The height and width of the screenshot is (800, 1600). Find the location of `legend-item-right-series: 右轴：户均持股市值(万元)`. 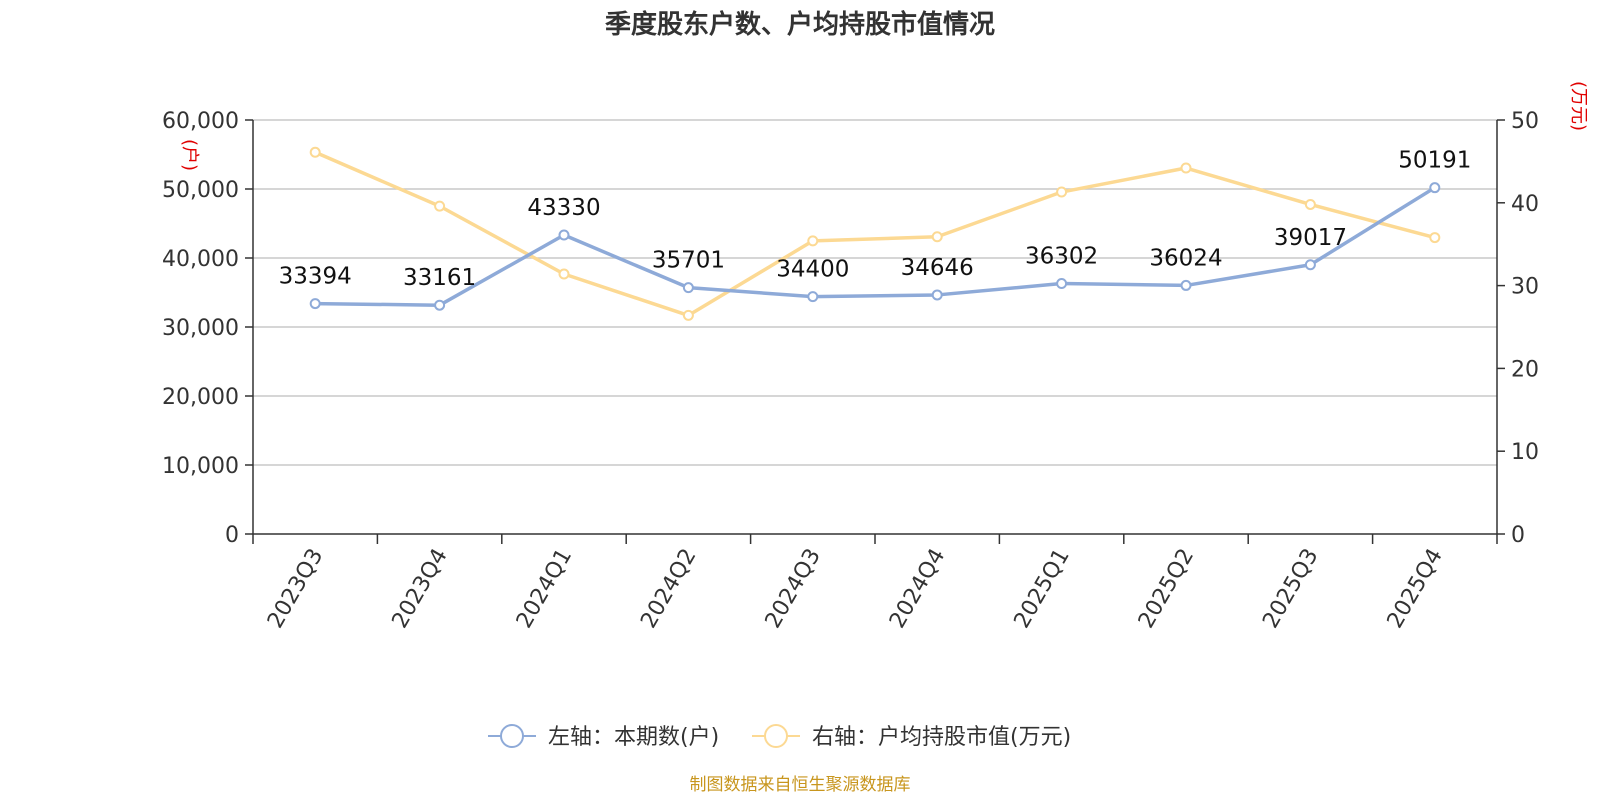

legend-item-right-series: 右轴：户均持股市值(万元) is located at coordinates (911, 737).